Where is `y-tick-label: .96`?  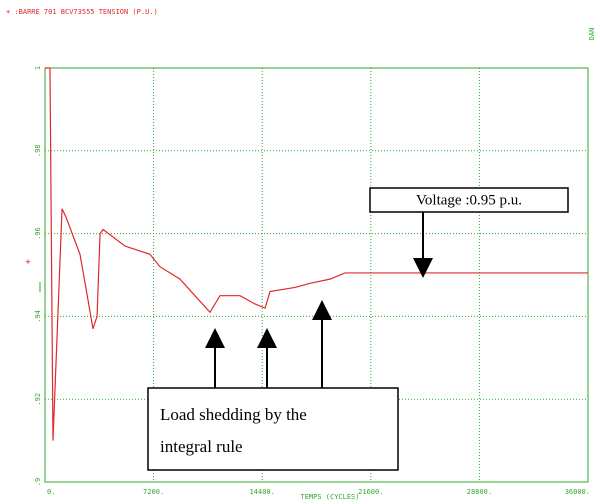
y-tick-label: .96 is located at coordinates (38, 233).